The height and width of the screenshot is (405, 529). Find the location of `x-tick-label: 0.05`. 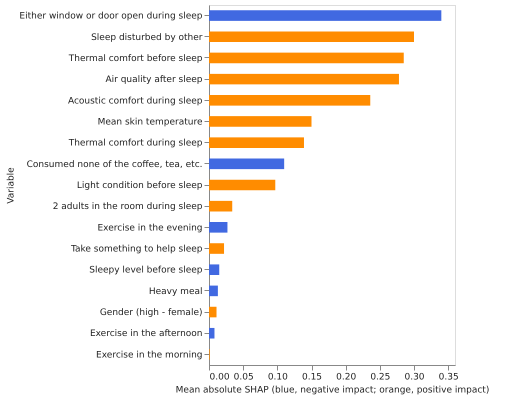

x-tick-label: 0.05 is located at coordinates (244, 377).